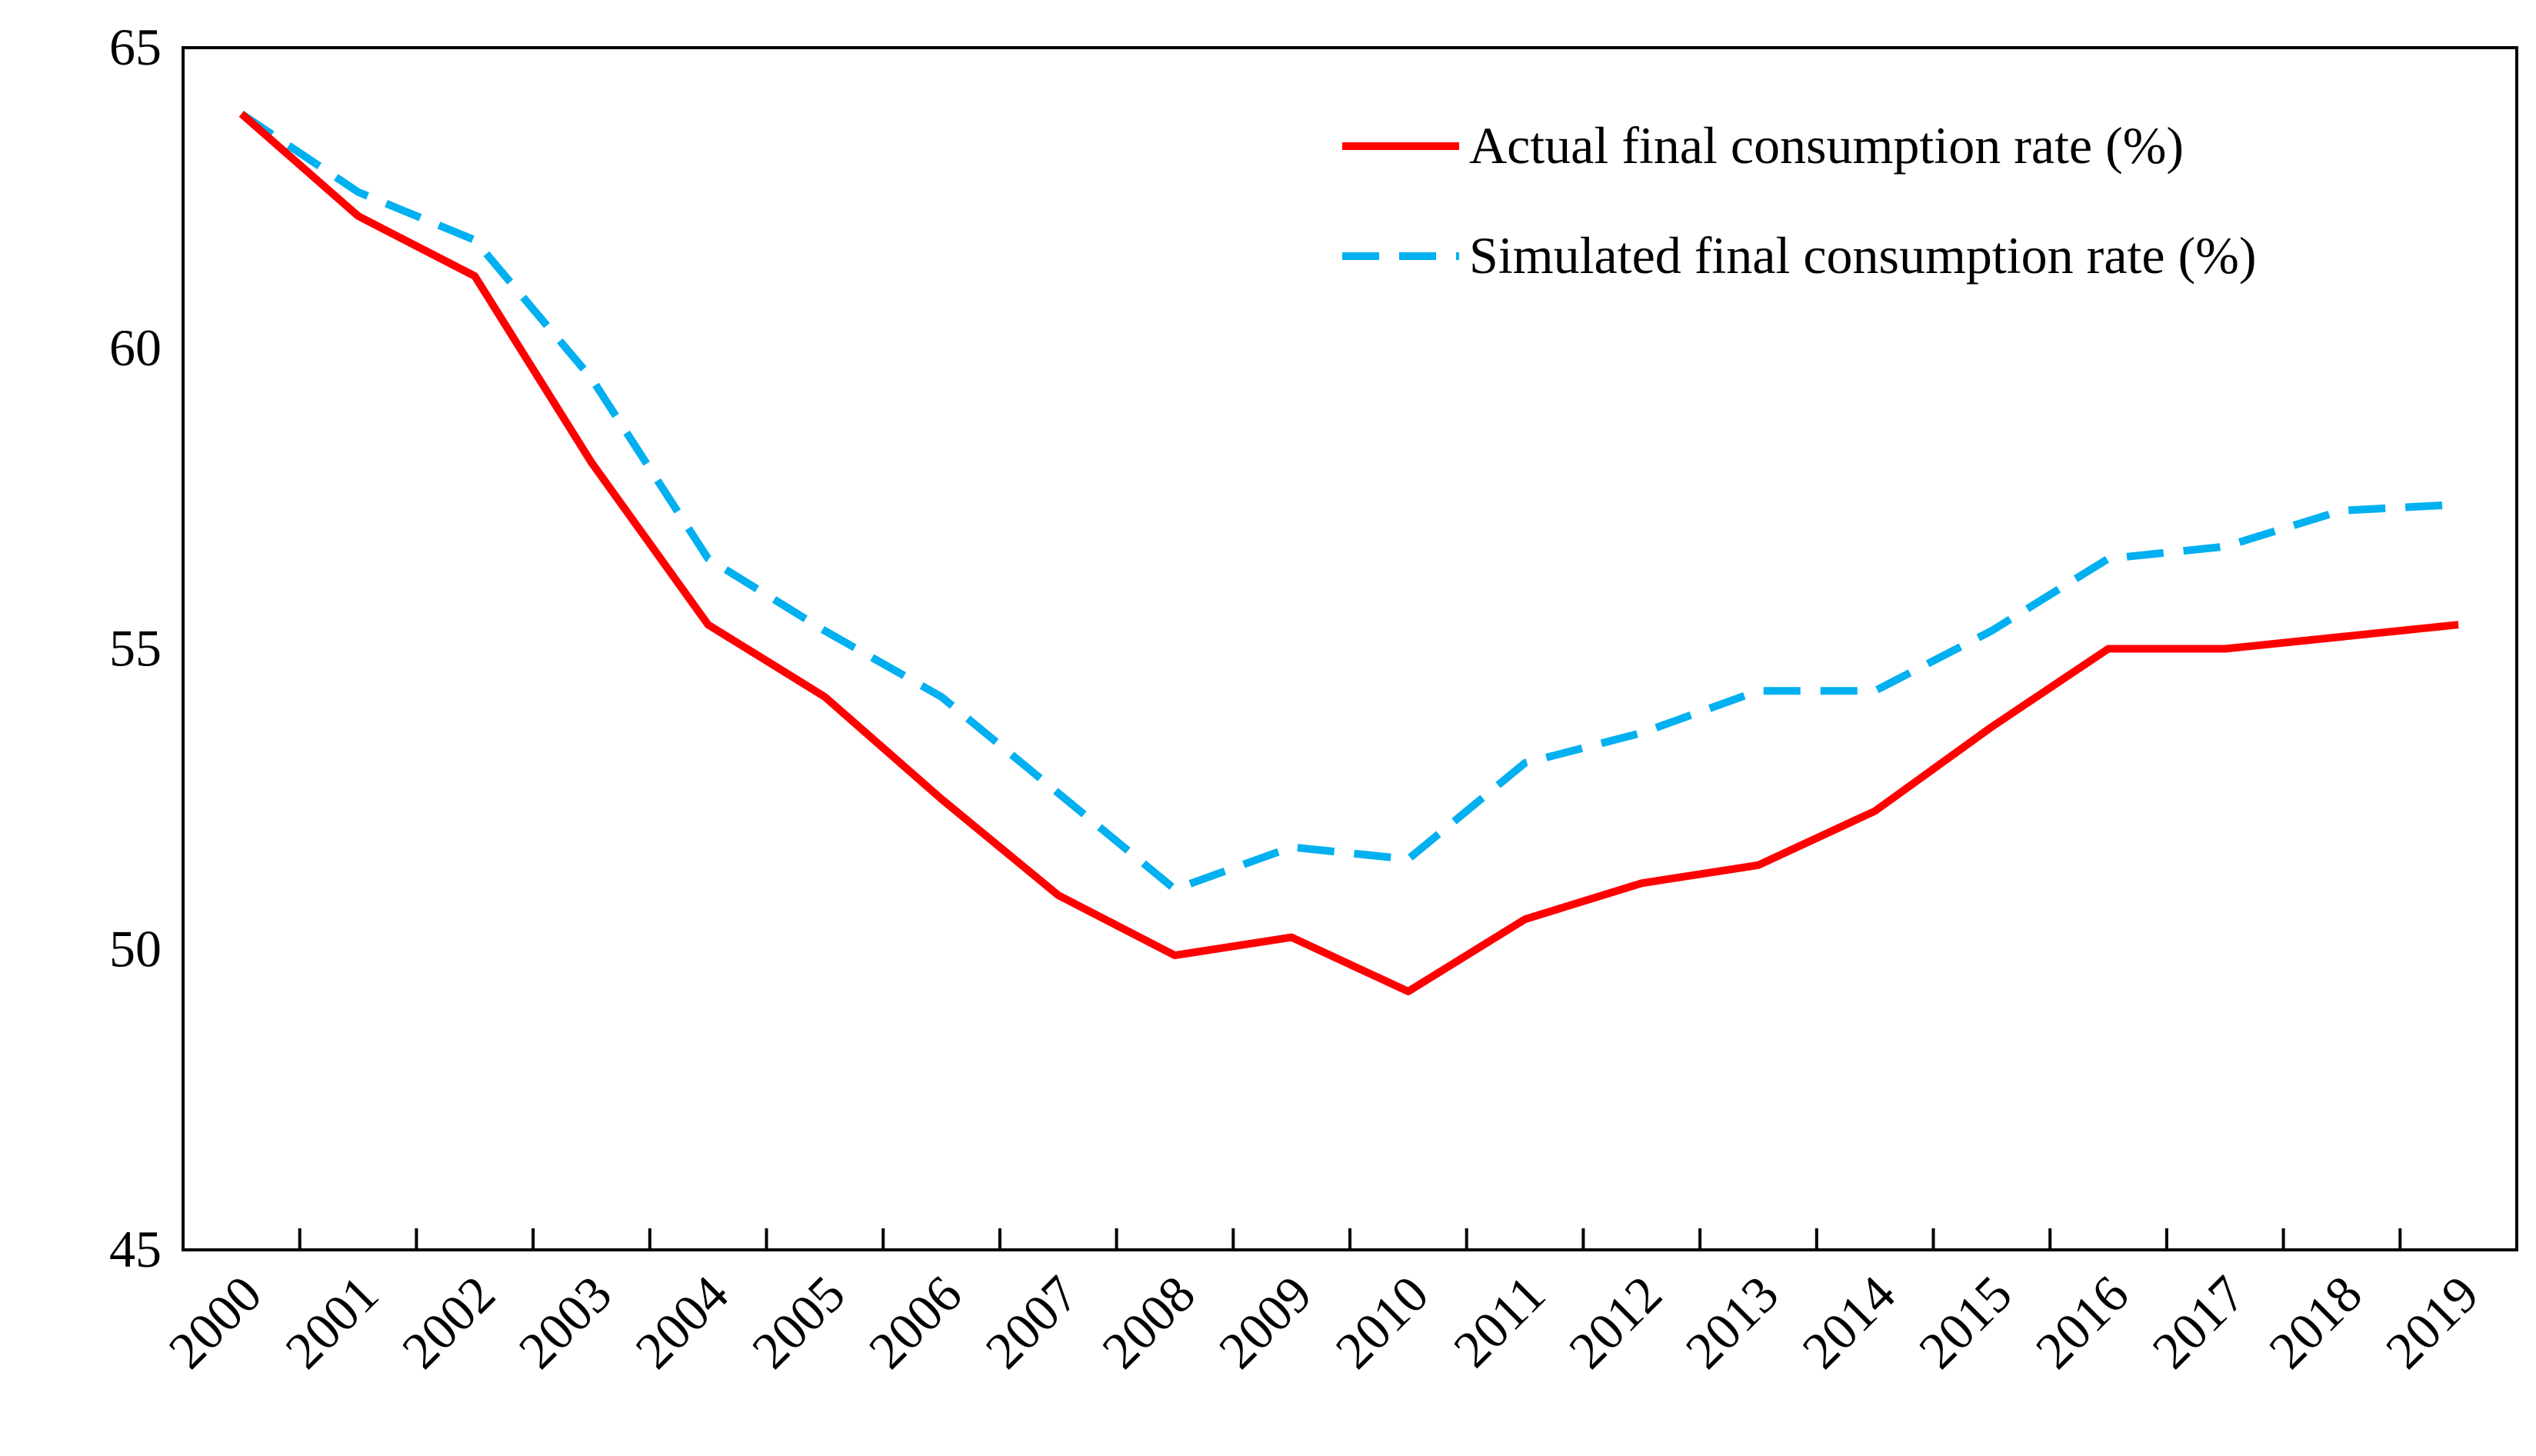  What do you see at coordinates (2198, 1322) in the screenshot?
I see `x-tick-label: 2017` at bounding box center [2198, 1322].